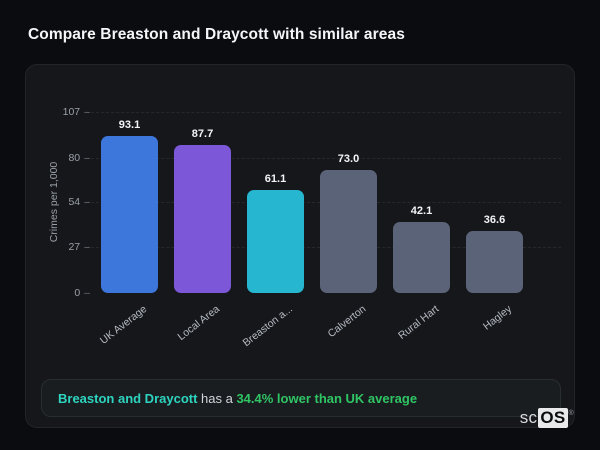 The image size is (600, 450). What do you see at coordinates (198, 323) in the screenshot?
I see `x-axis-label: Local Area` at bounding box center [198, 323].